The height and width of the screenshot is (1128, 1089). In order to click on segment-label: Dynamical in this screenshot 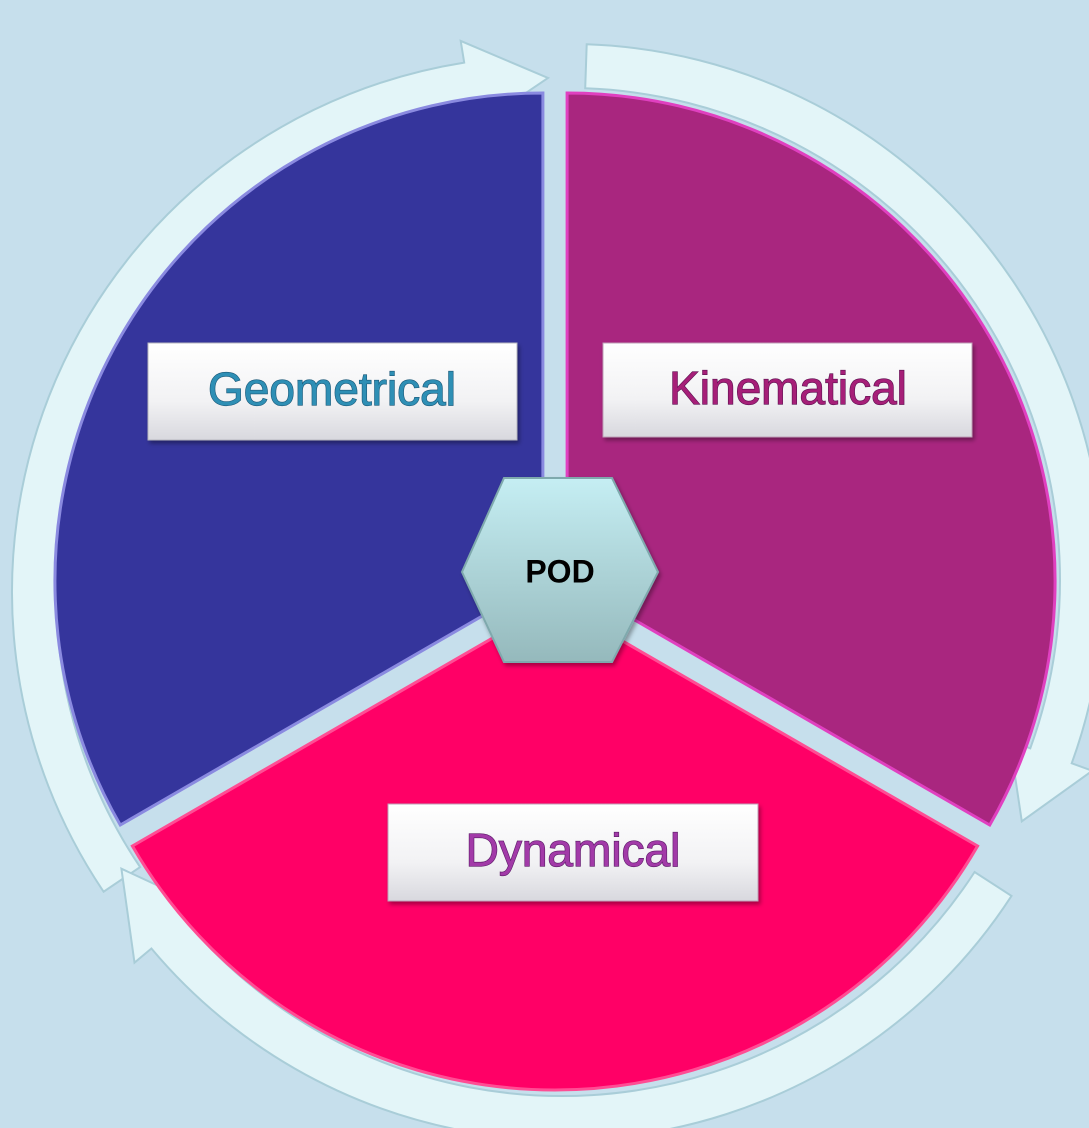, I will do `click(573, 850)`.